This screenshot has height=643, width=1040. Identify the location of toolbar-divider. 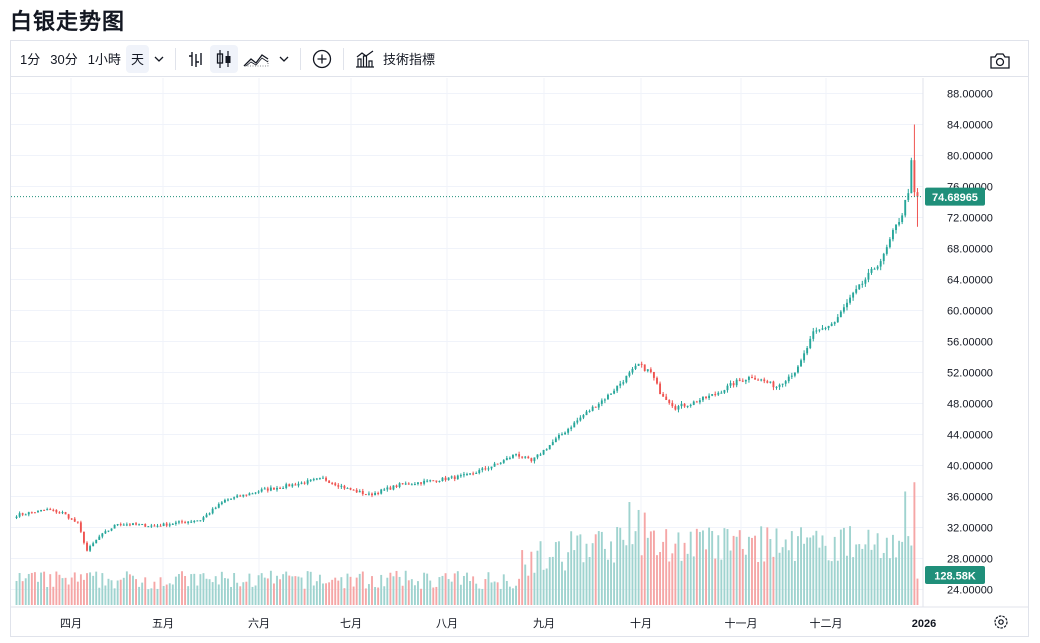
(343, 58).